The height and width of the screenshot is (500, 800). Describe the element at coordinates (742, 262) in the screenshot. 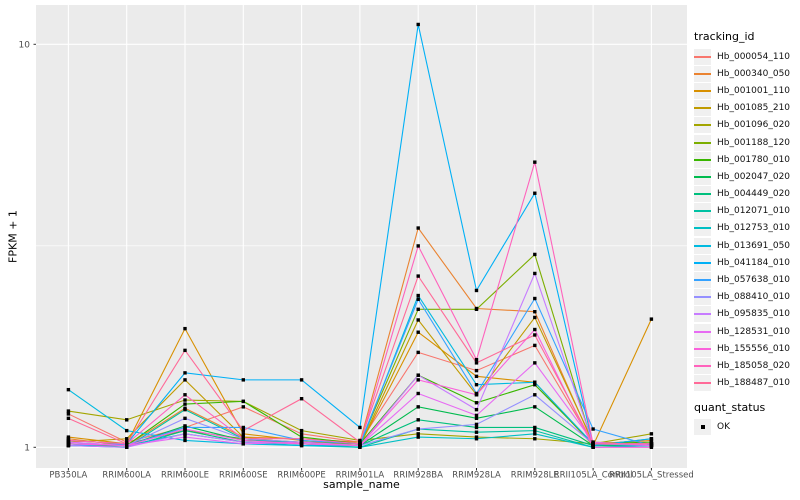

I see `legend-item-Hb_041184_010: Hb_041184_010` at that location.